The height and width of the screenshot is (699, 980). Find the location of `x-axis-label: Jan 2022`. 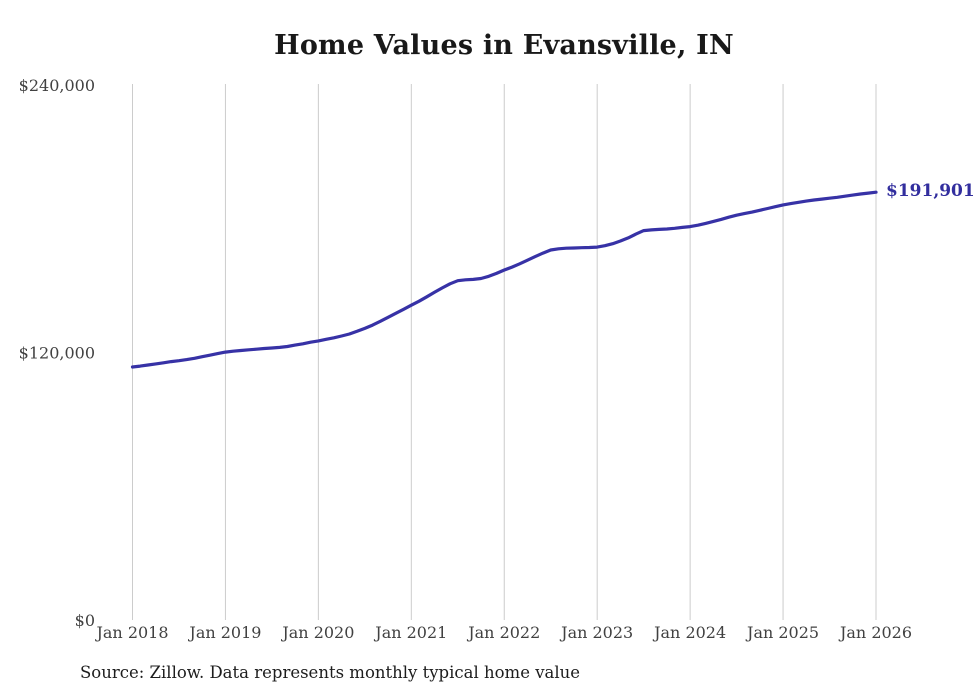

x-axis-label: Jan 2022 is located at coordinates (503, 632).